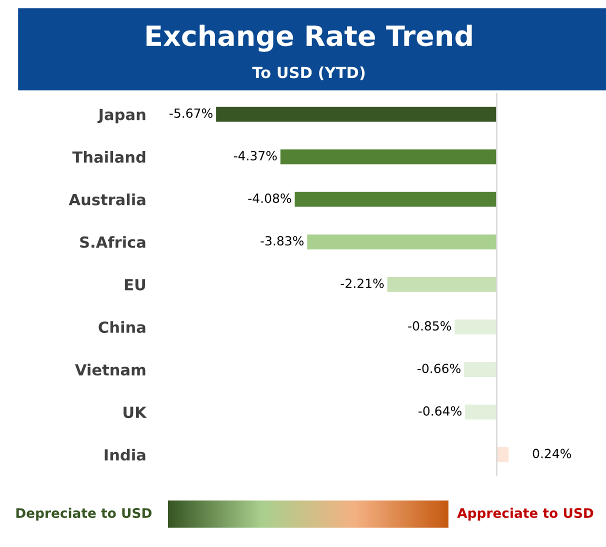 The width and height of the screenshot is (606, 547). I want to click on text: Appreciate to USD, so click(525, 514).